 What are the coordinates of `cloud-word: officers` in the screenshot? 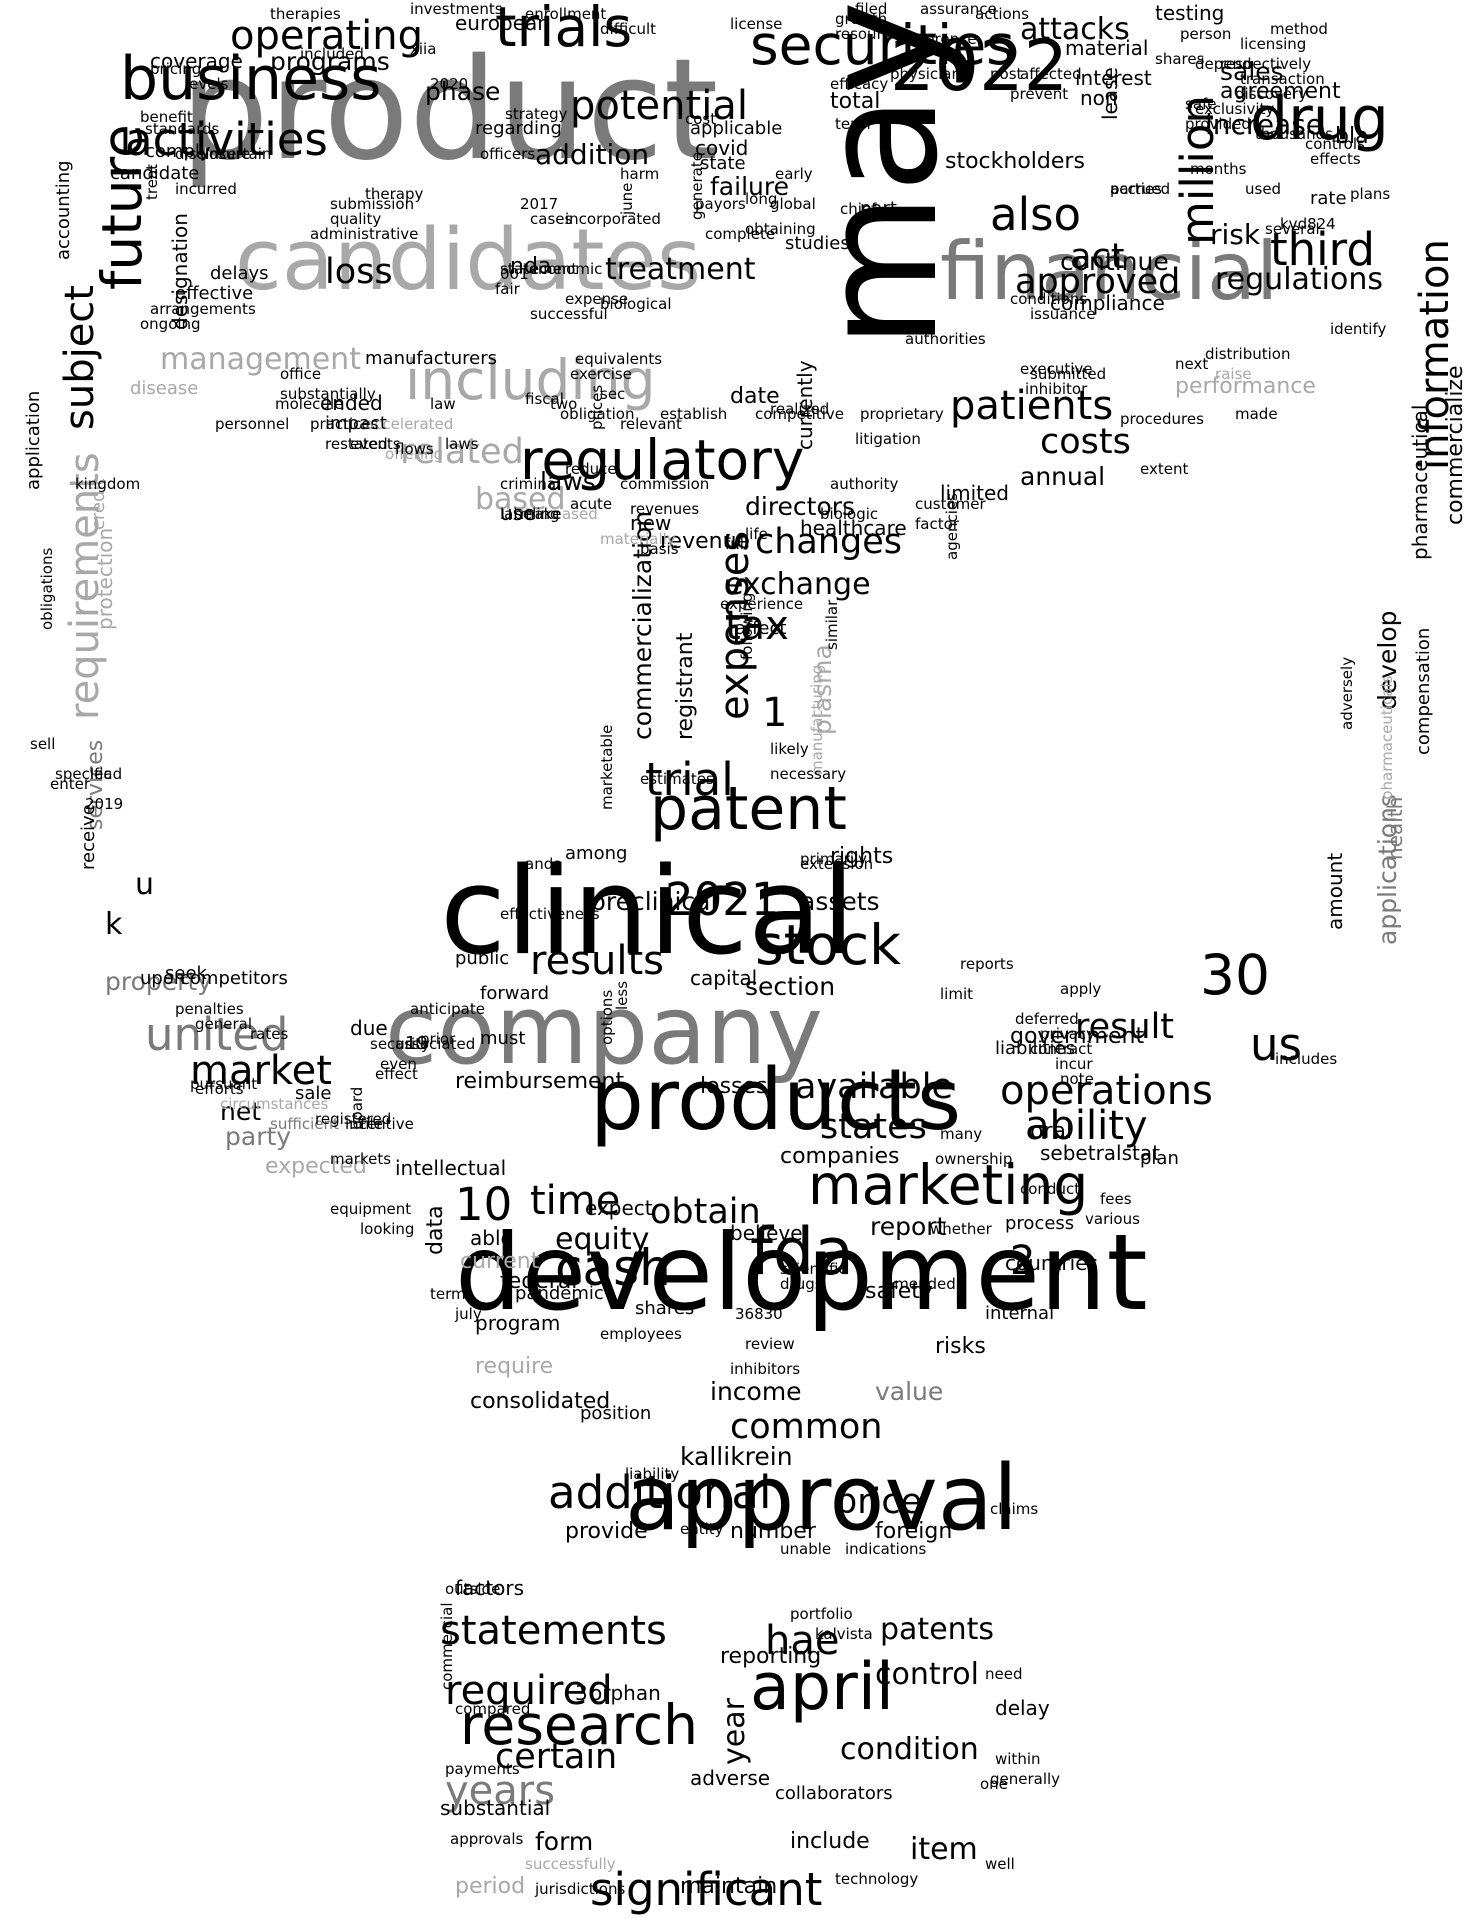 It's located at (508, 154).